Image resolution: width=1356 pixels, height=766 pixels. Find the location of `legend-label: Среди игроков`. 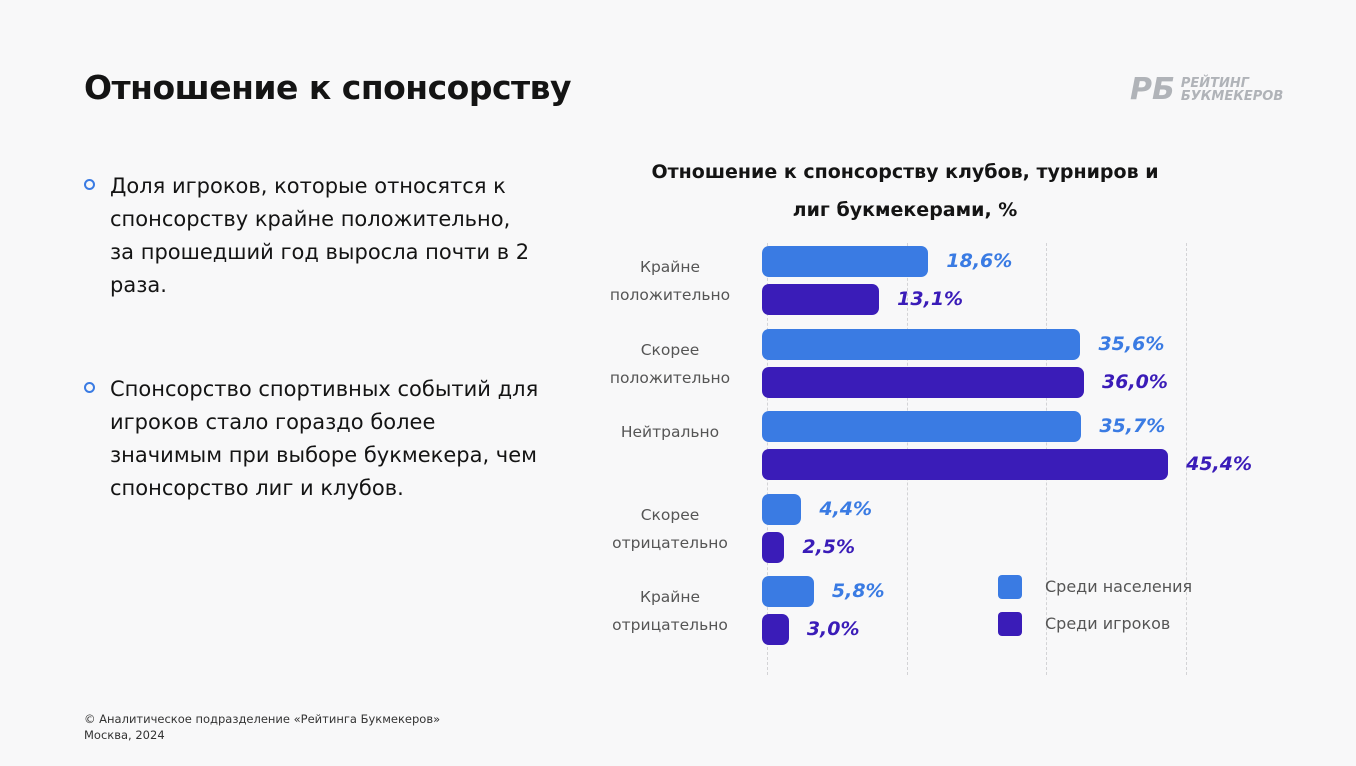

legend-label: Среди игроков is located at coordinates (1108, 623).